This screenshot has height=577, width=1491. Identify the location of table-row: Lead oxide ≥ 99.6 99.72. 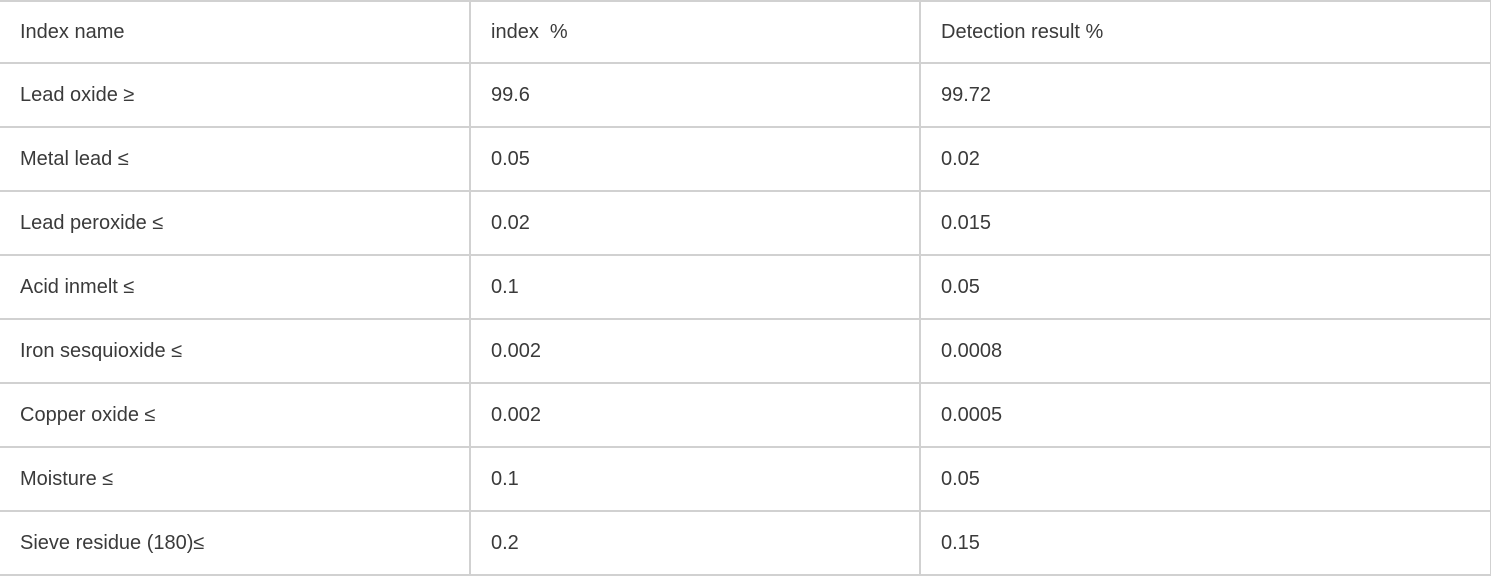
(745, 95).